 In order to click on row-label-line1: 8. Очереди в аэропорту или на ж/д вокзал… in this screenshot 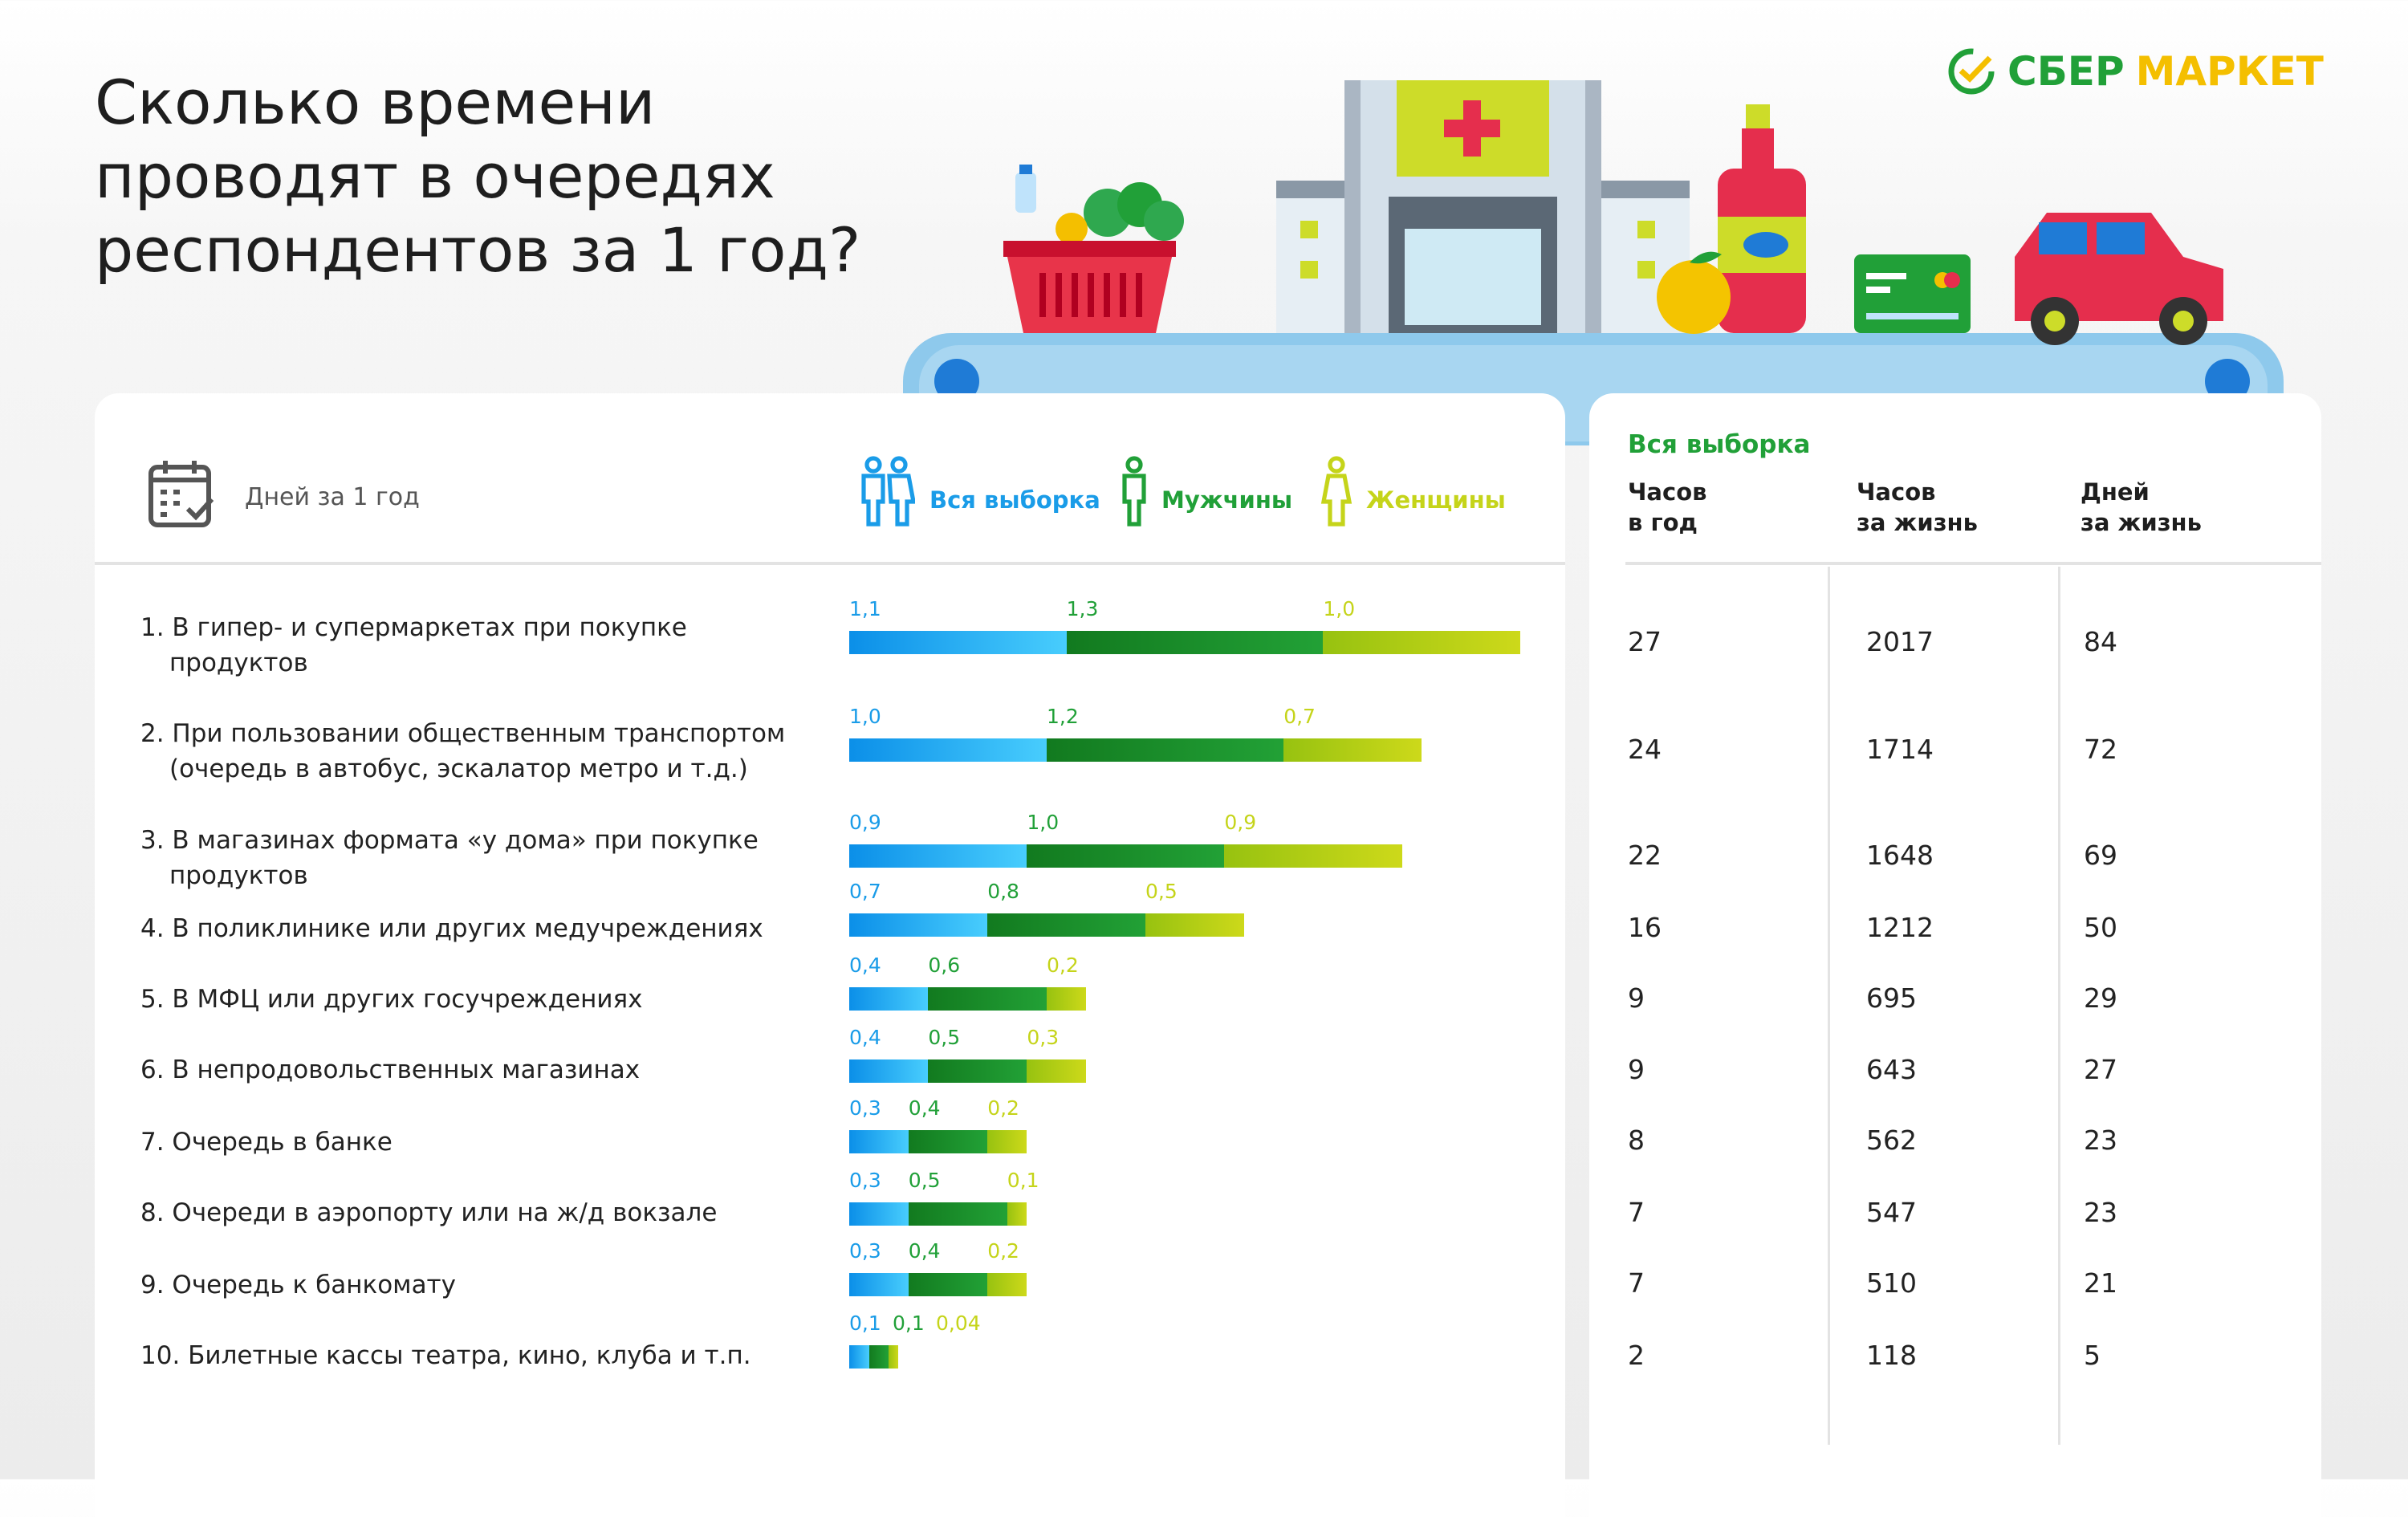, I will do `click(429, 1212)`.